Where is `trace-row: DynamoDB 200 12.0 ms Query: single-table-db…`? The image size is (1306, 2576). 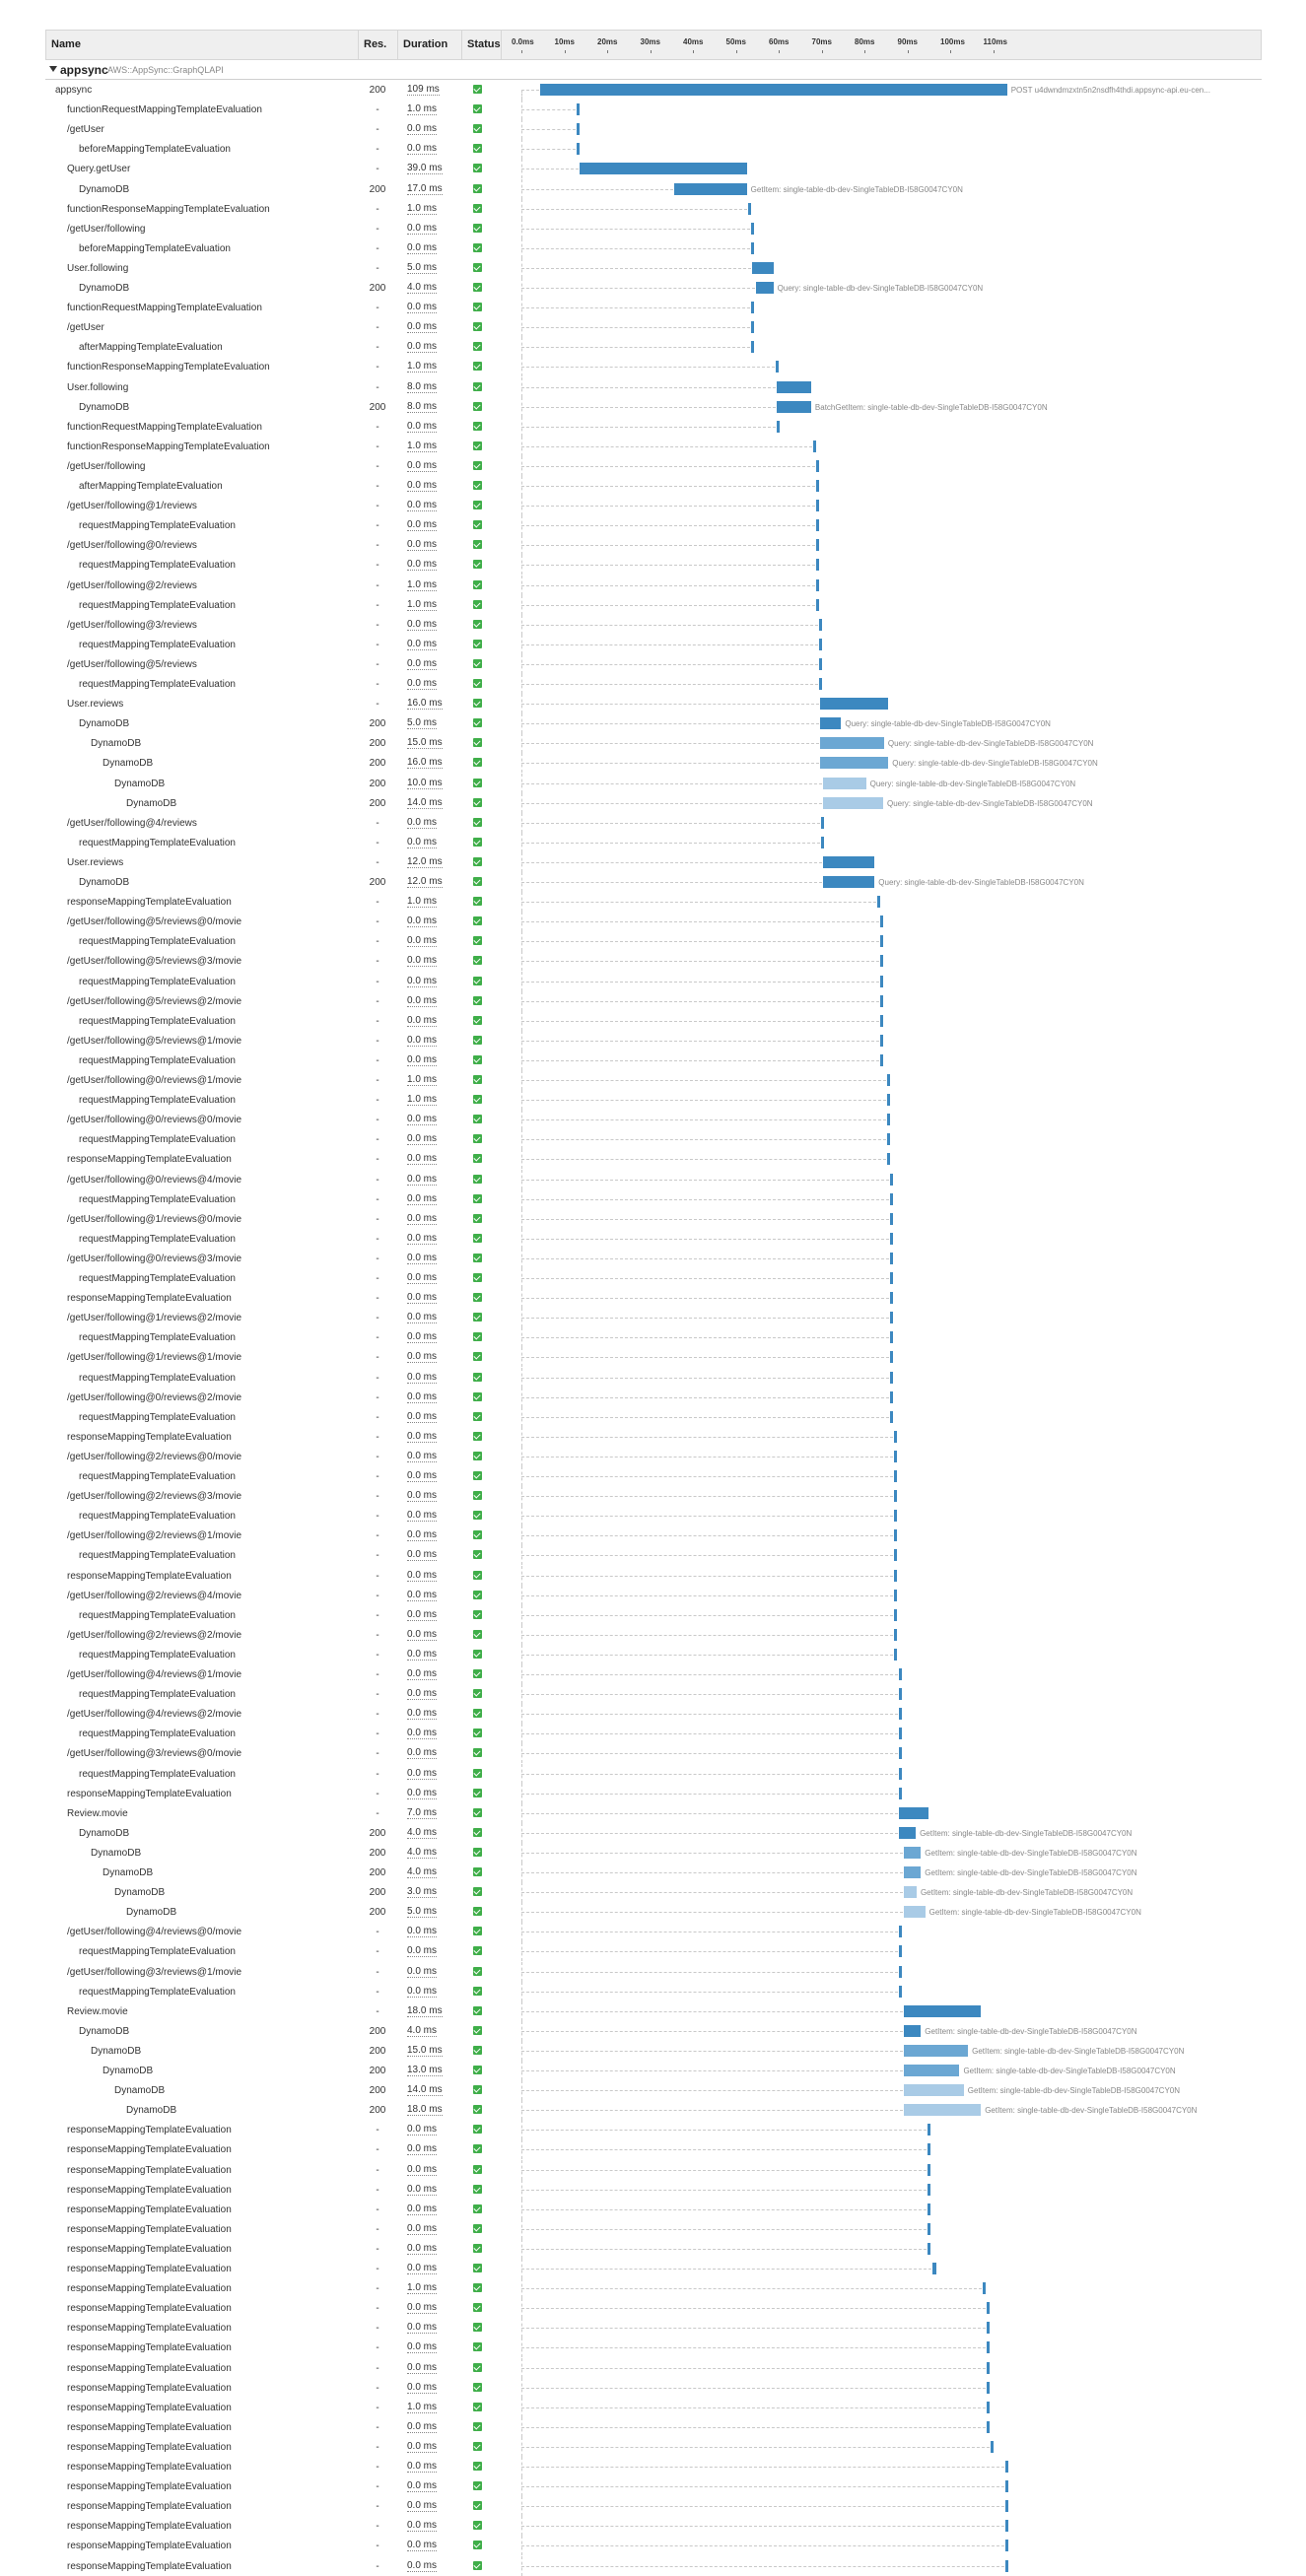
trace-row: DynamoDB 200 12.0 ms Query: single-table-db… is located at coordinates (653, 882).